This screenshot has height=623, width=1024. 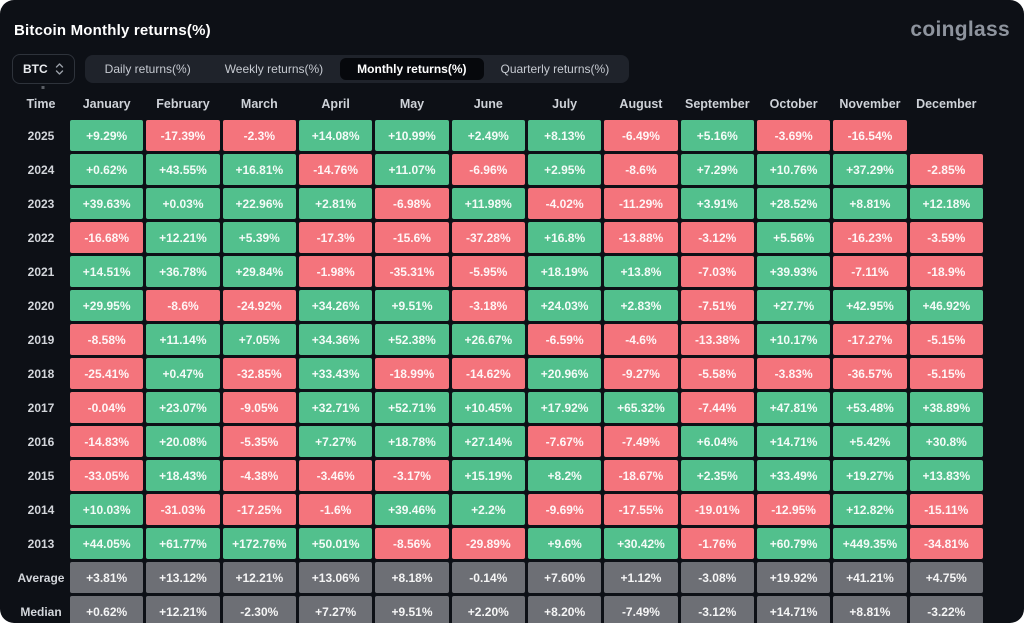 I want to click on tab-weekly: Weekly returns(%), so click(x=274, y=69).